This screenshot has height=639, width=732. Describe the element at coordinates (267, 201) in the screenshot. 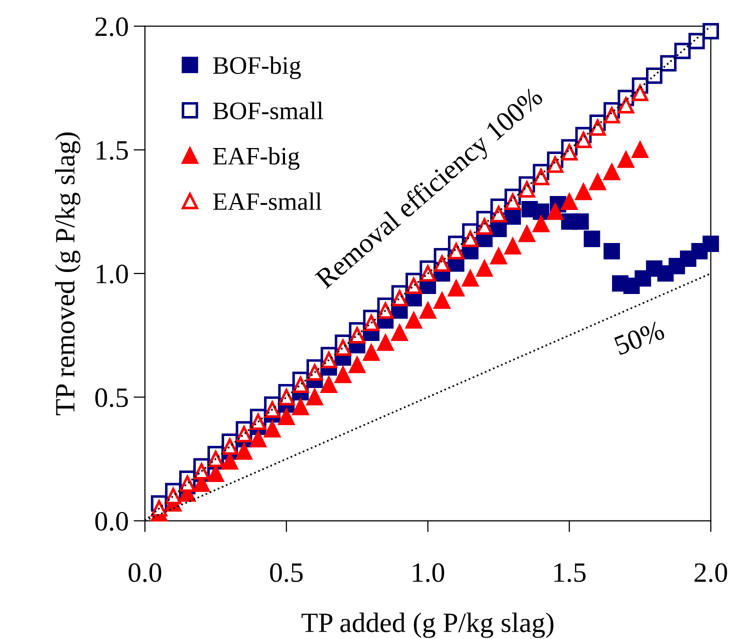

I see `legend-label: EAF-small` at that location.